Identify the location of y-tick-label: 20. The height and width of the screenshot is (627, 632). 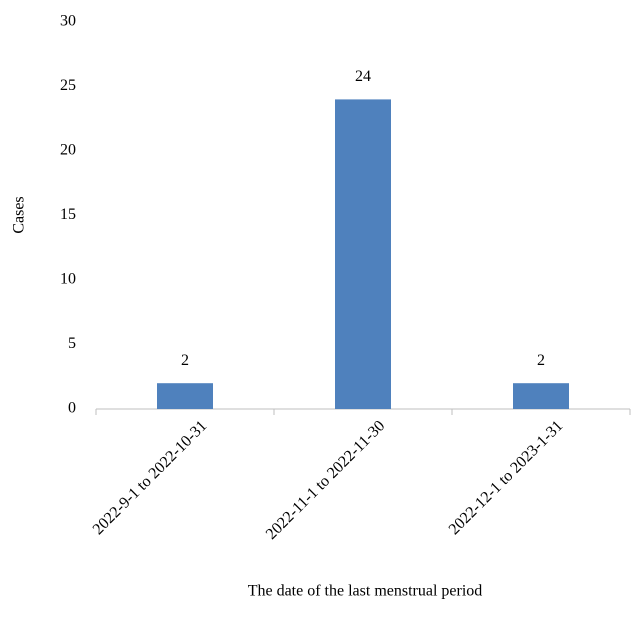
(68, 150).